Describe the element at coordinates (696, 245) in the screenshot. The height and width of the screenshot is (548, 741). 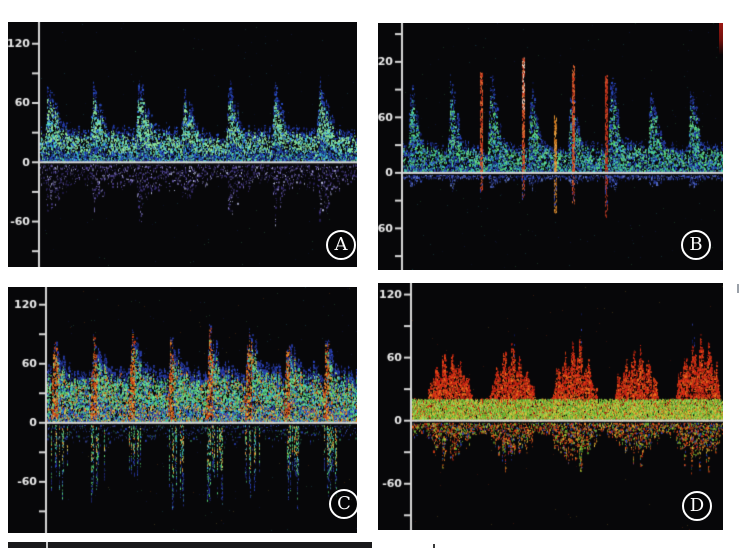
I see `panel-label-b: B` at that location.